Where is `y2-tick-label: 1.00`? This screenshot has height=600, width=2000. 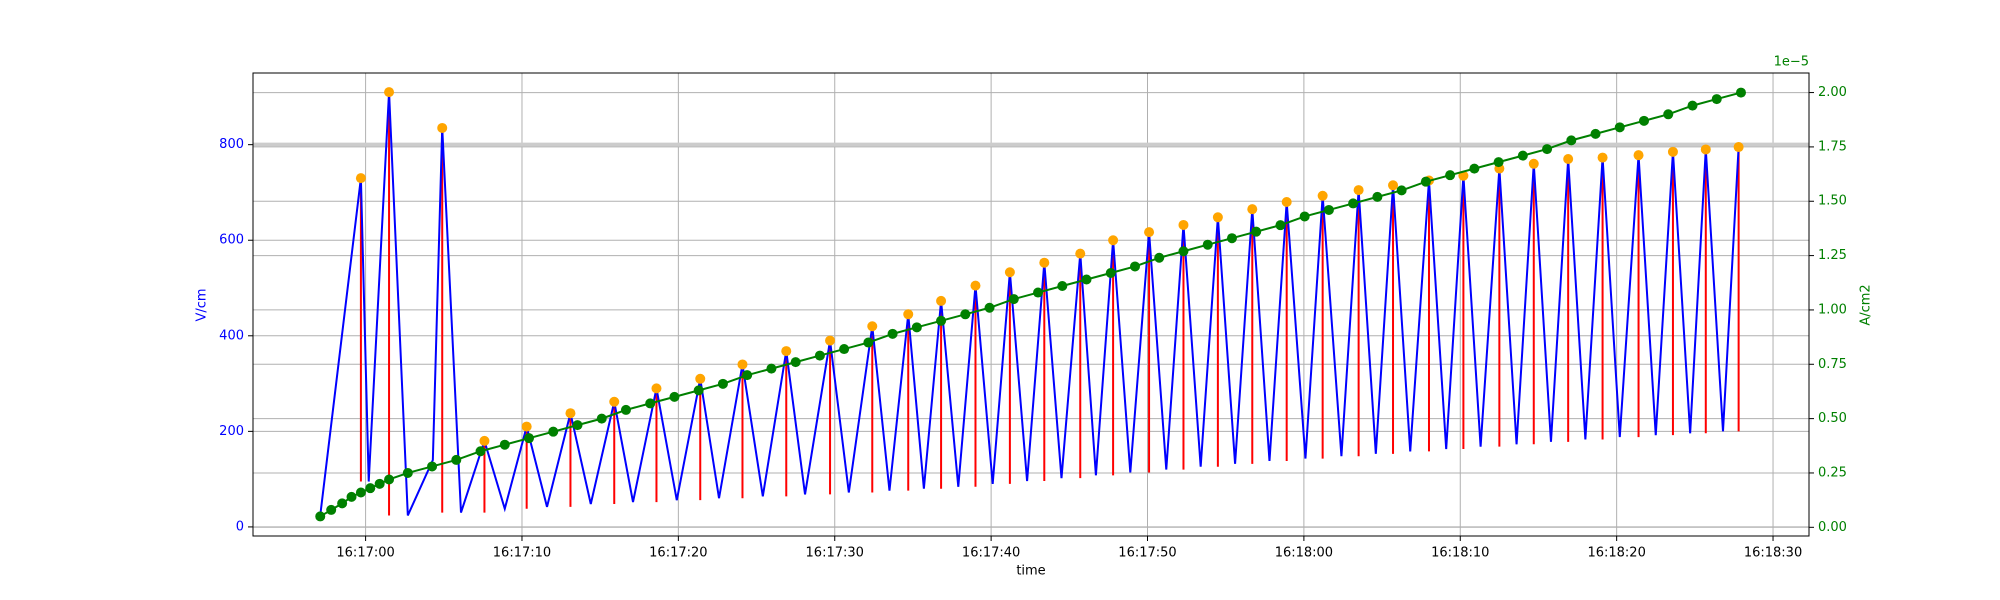
y2-tick-label: 1.00 is located at coordinates (1832, 309).